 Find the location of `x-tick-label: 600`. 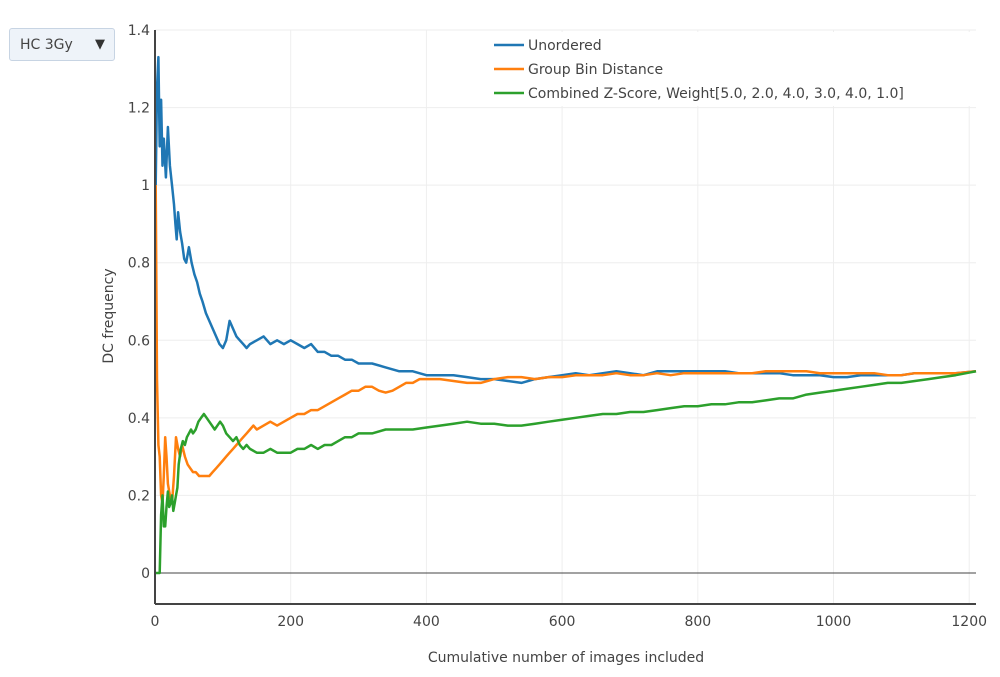

x-tick-label: 600 is located at coordinates (562, 622).